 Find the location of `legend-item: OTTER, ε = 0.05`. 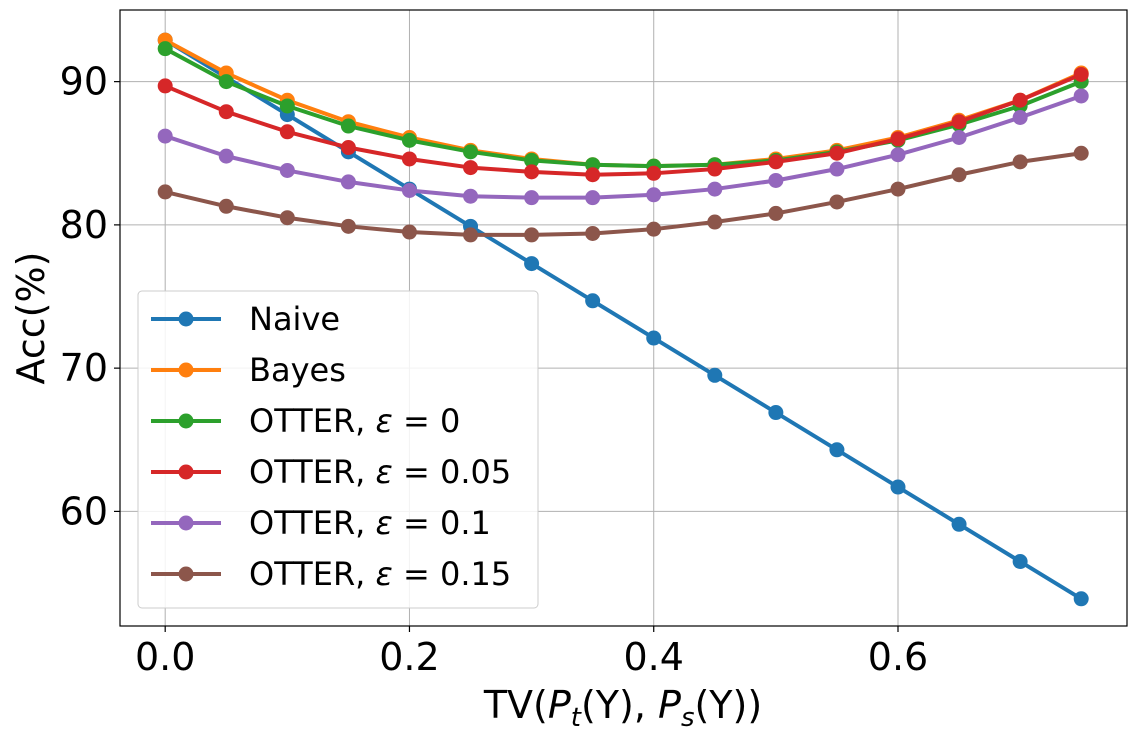

legend-item: OTTER, ε = 0.05 is located at coordinates (331, 472).